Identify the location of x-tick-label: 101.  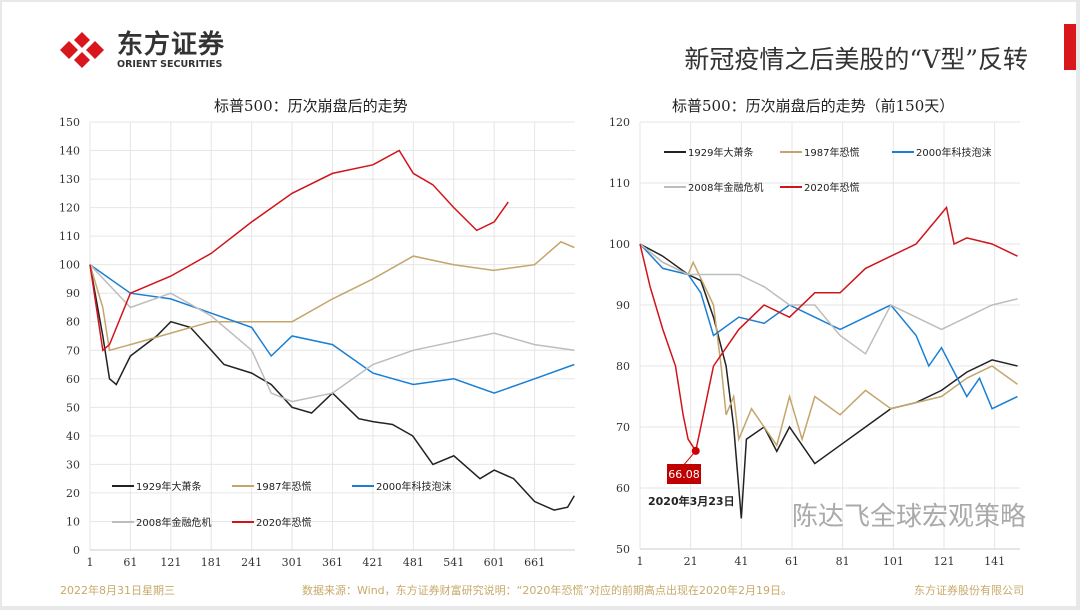
(893, 561).